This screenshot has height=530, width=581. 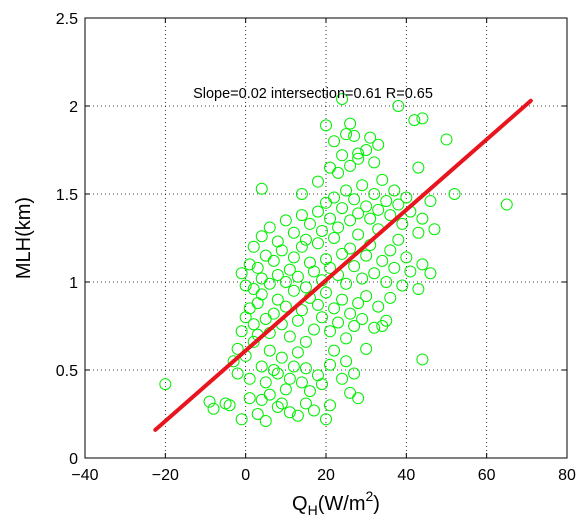 What do you see at coordinates (73, 107) in the screenshot?
I see `y-tick-label: 2` at bounding box center [73, 107].